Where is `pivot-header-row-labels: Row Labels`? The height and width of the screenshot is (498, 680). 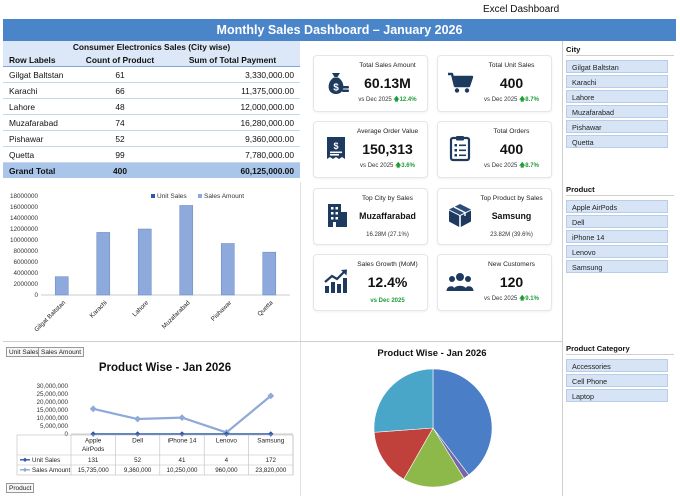
pivot-header-row-labels: Row Labels is located at coordinates (32, 59).